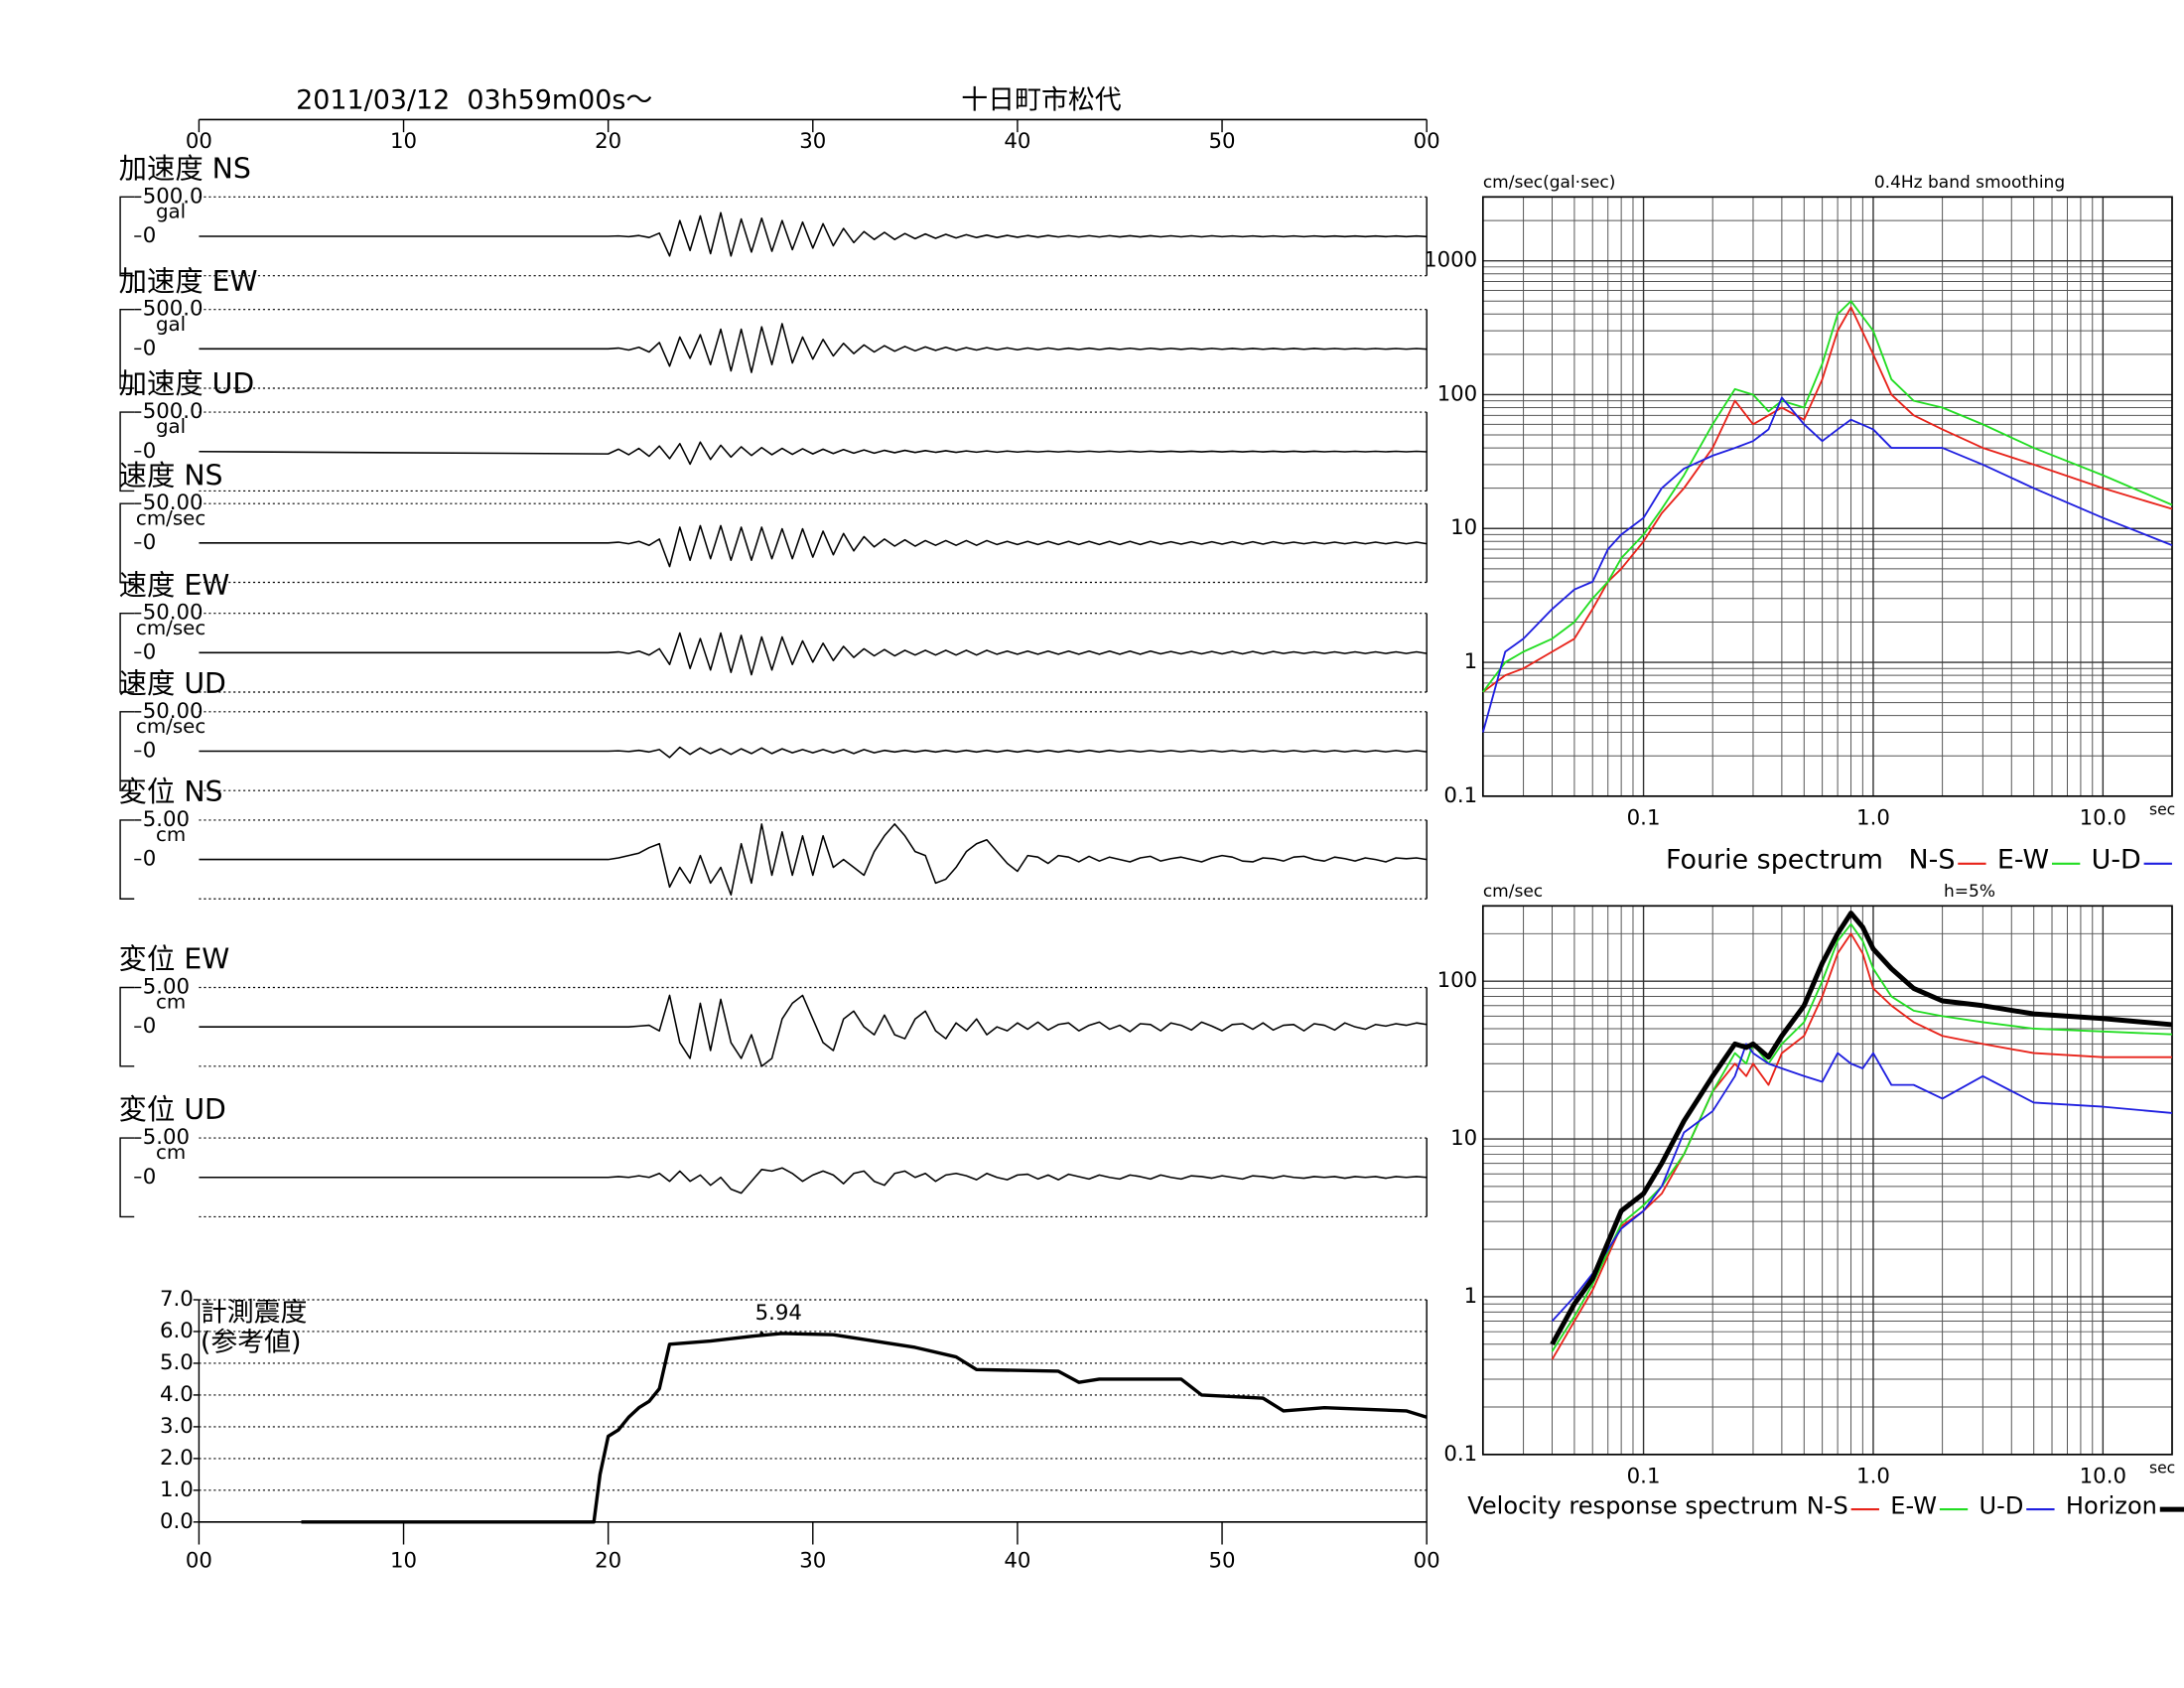 Image resolution: width=2184 pixels, height=1688 pixels. Describe the element at coordinates (177, 1426) in the screenshot. I see `y-tick-label: 3.0` at that location.